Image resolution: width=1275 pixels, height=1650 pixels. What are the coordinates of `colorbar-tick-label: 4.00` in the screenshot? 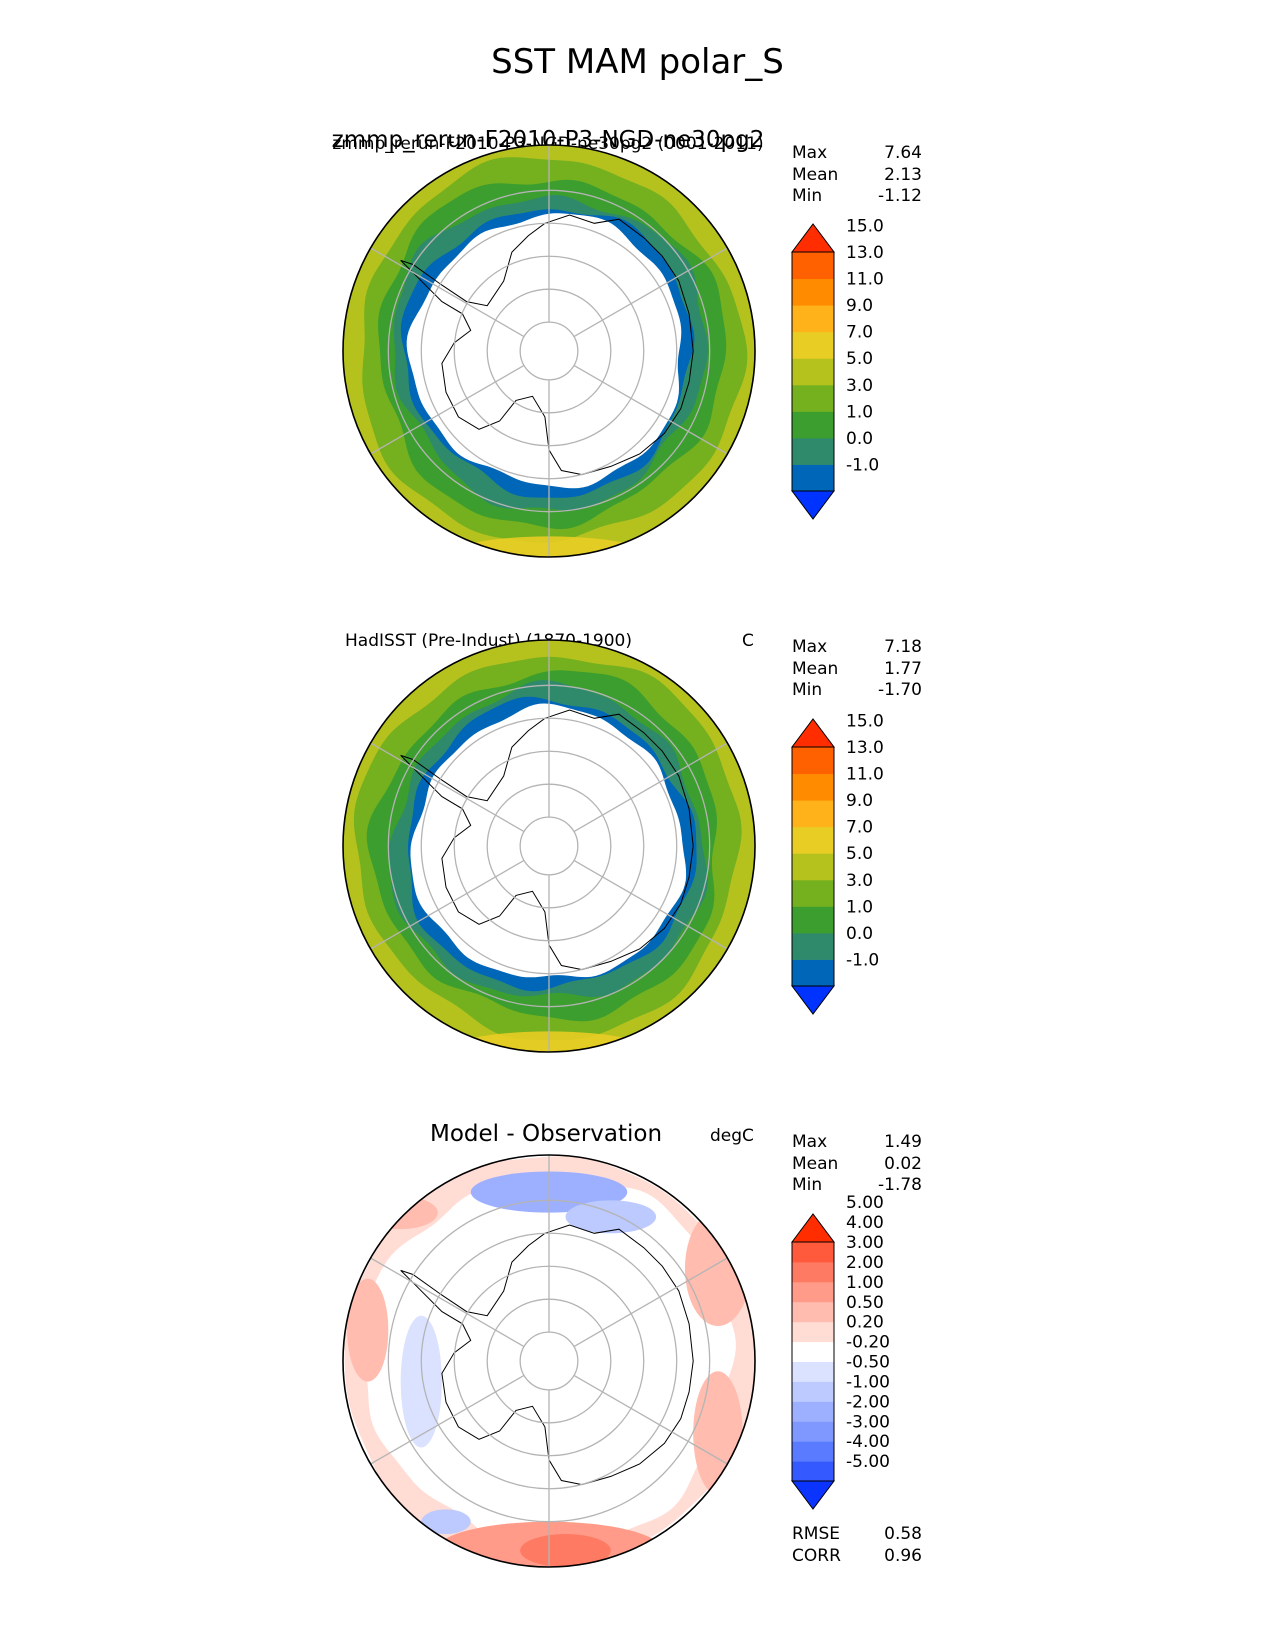 It's located at (865, 1223).